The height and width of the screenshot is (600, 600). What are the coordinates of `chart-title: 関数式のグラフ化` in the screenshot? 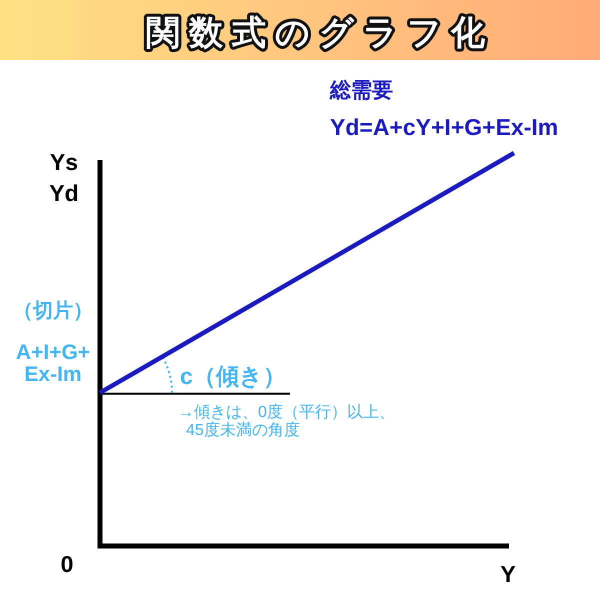 It's located at (320, 33).